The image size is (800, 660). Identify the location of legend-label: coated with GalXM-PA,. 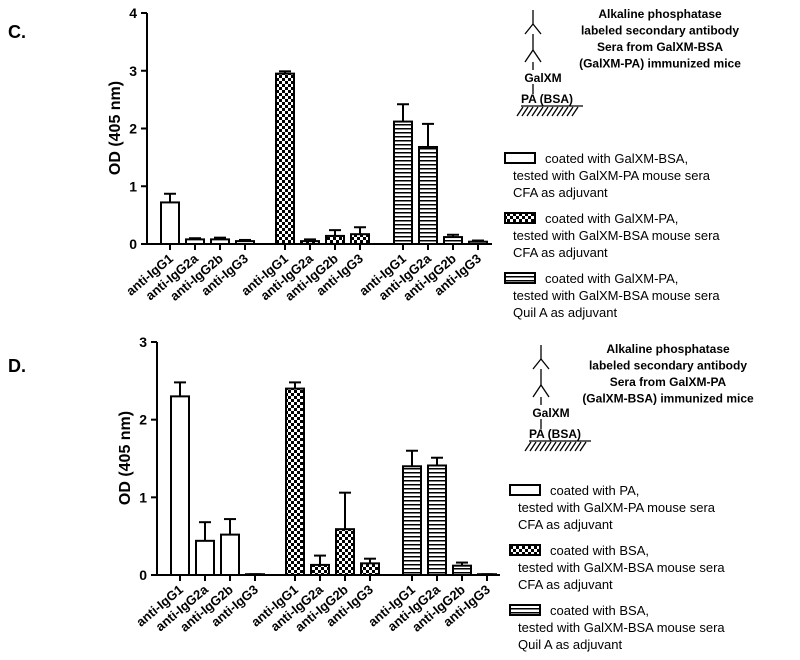
(611, 218).